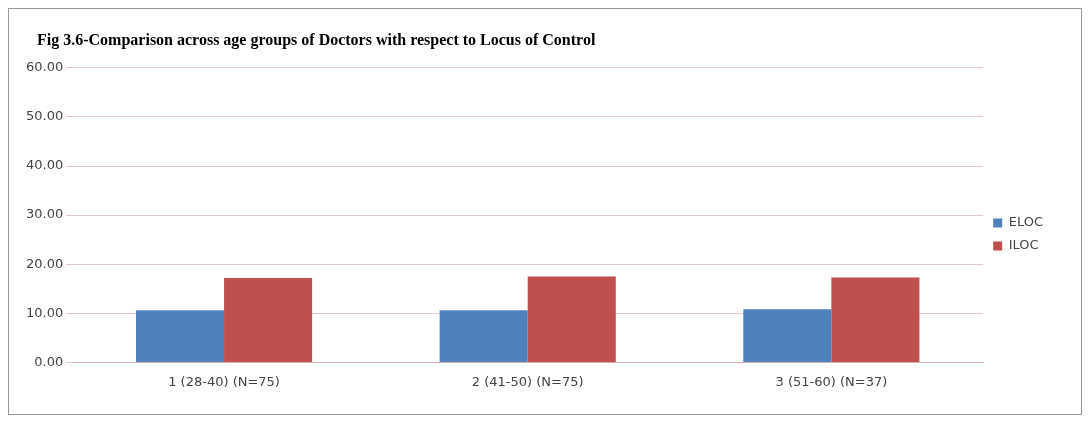 Image resolution: width=1088 pixels, height=421 pixels. What do you see at coordinates (1023, 245) in the screenshot?
I see `legend-label: ILOC` at bounding box center [1023, 245].